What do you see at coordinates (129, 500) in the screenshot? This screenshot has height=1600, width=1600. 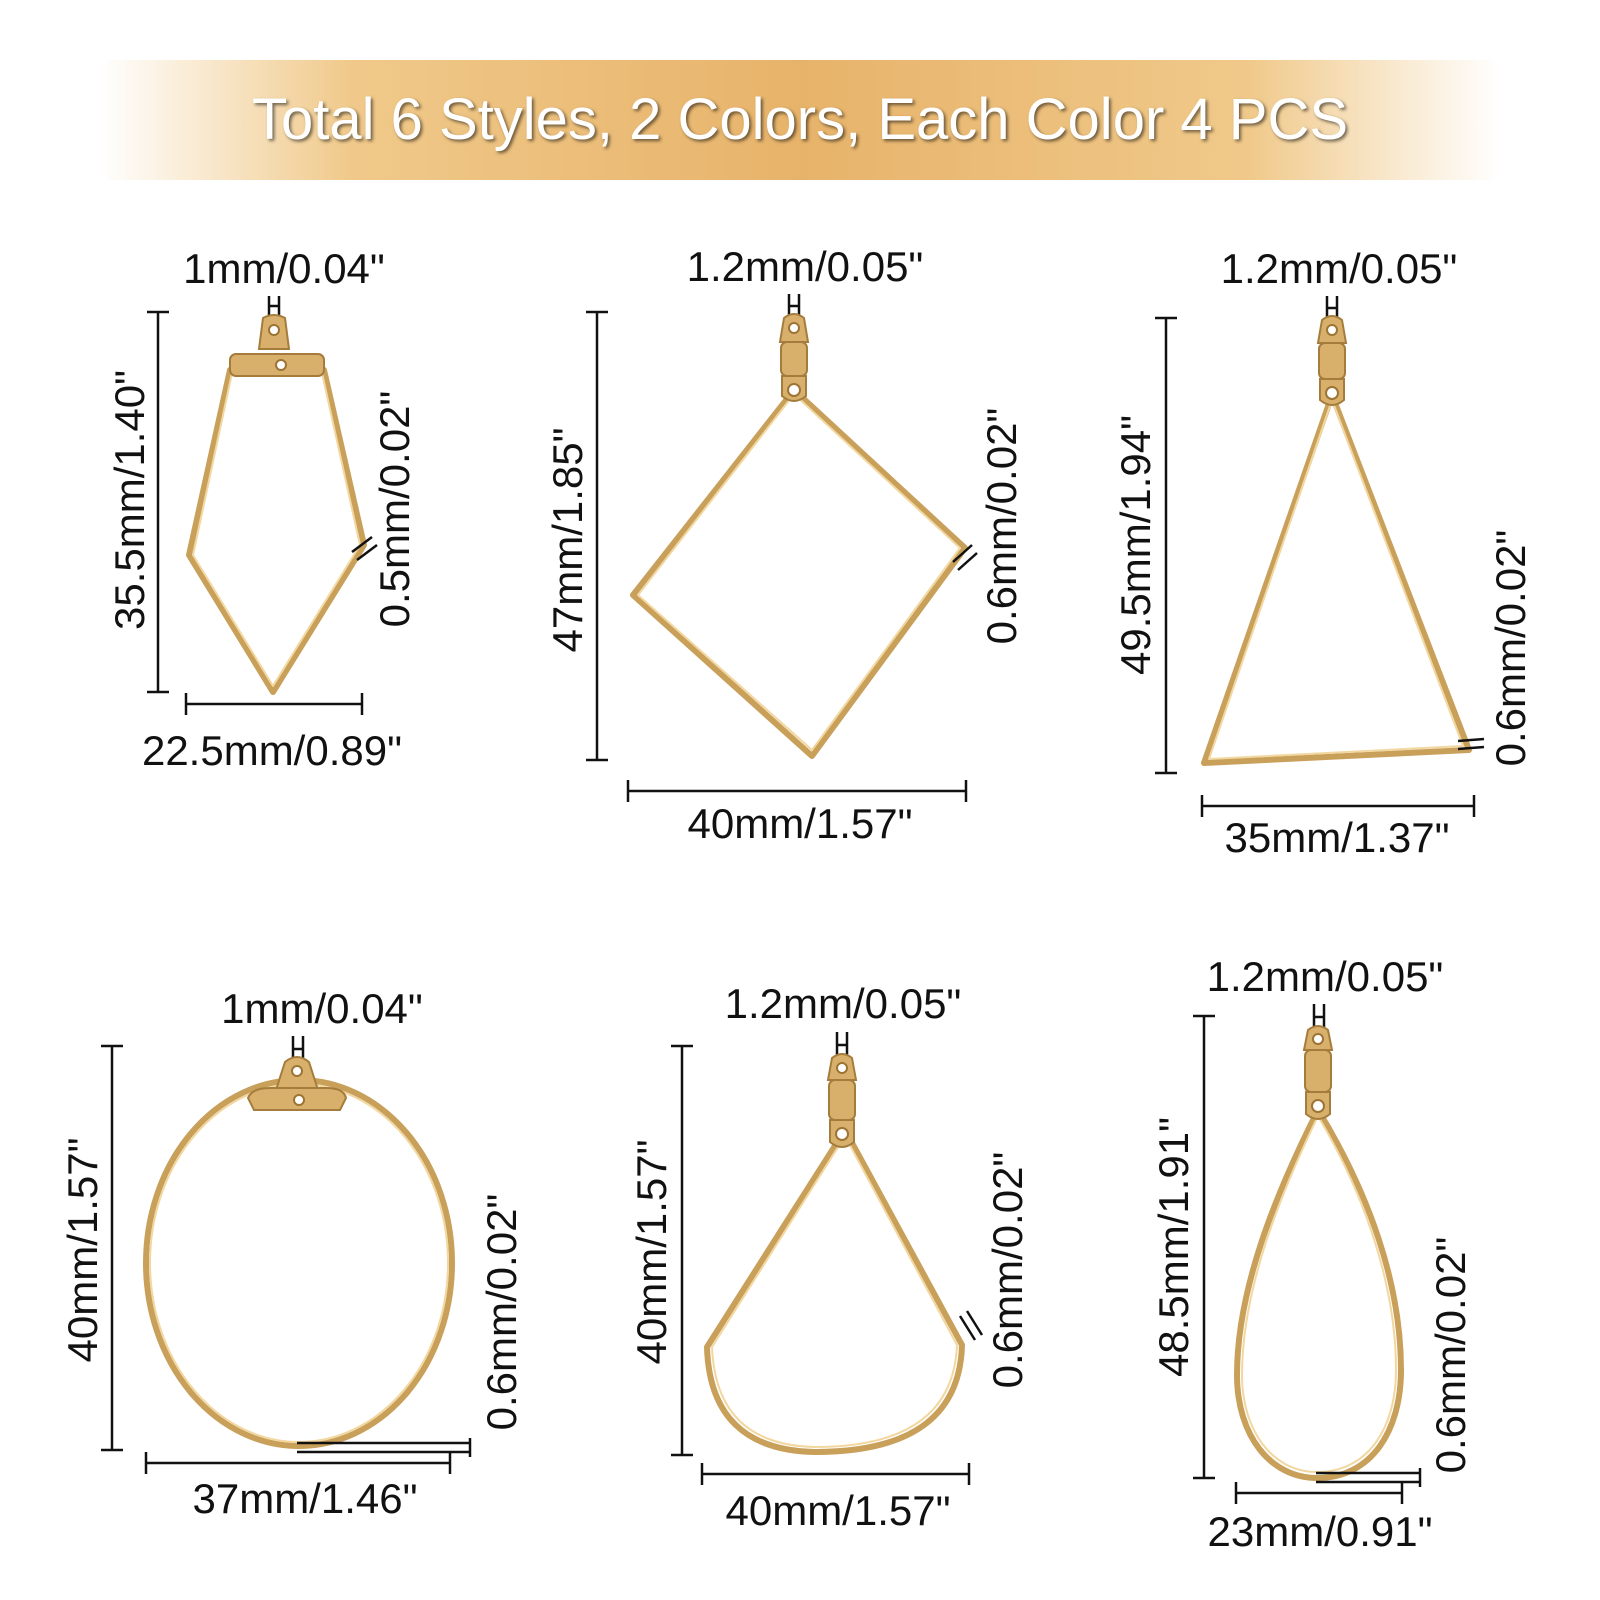 I see `height-label: 35.5mm/1.40"` at bounding box center [129, 500].